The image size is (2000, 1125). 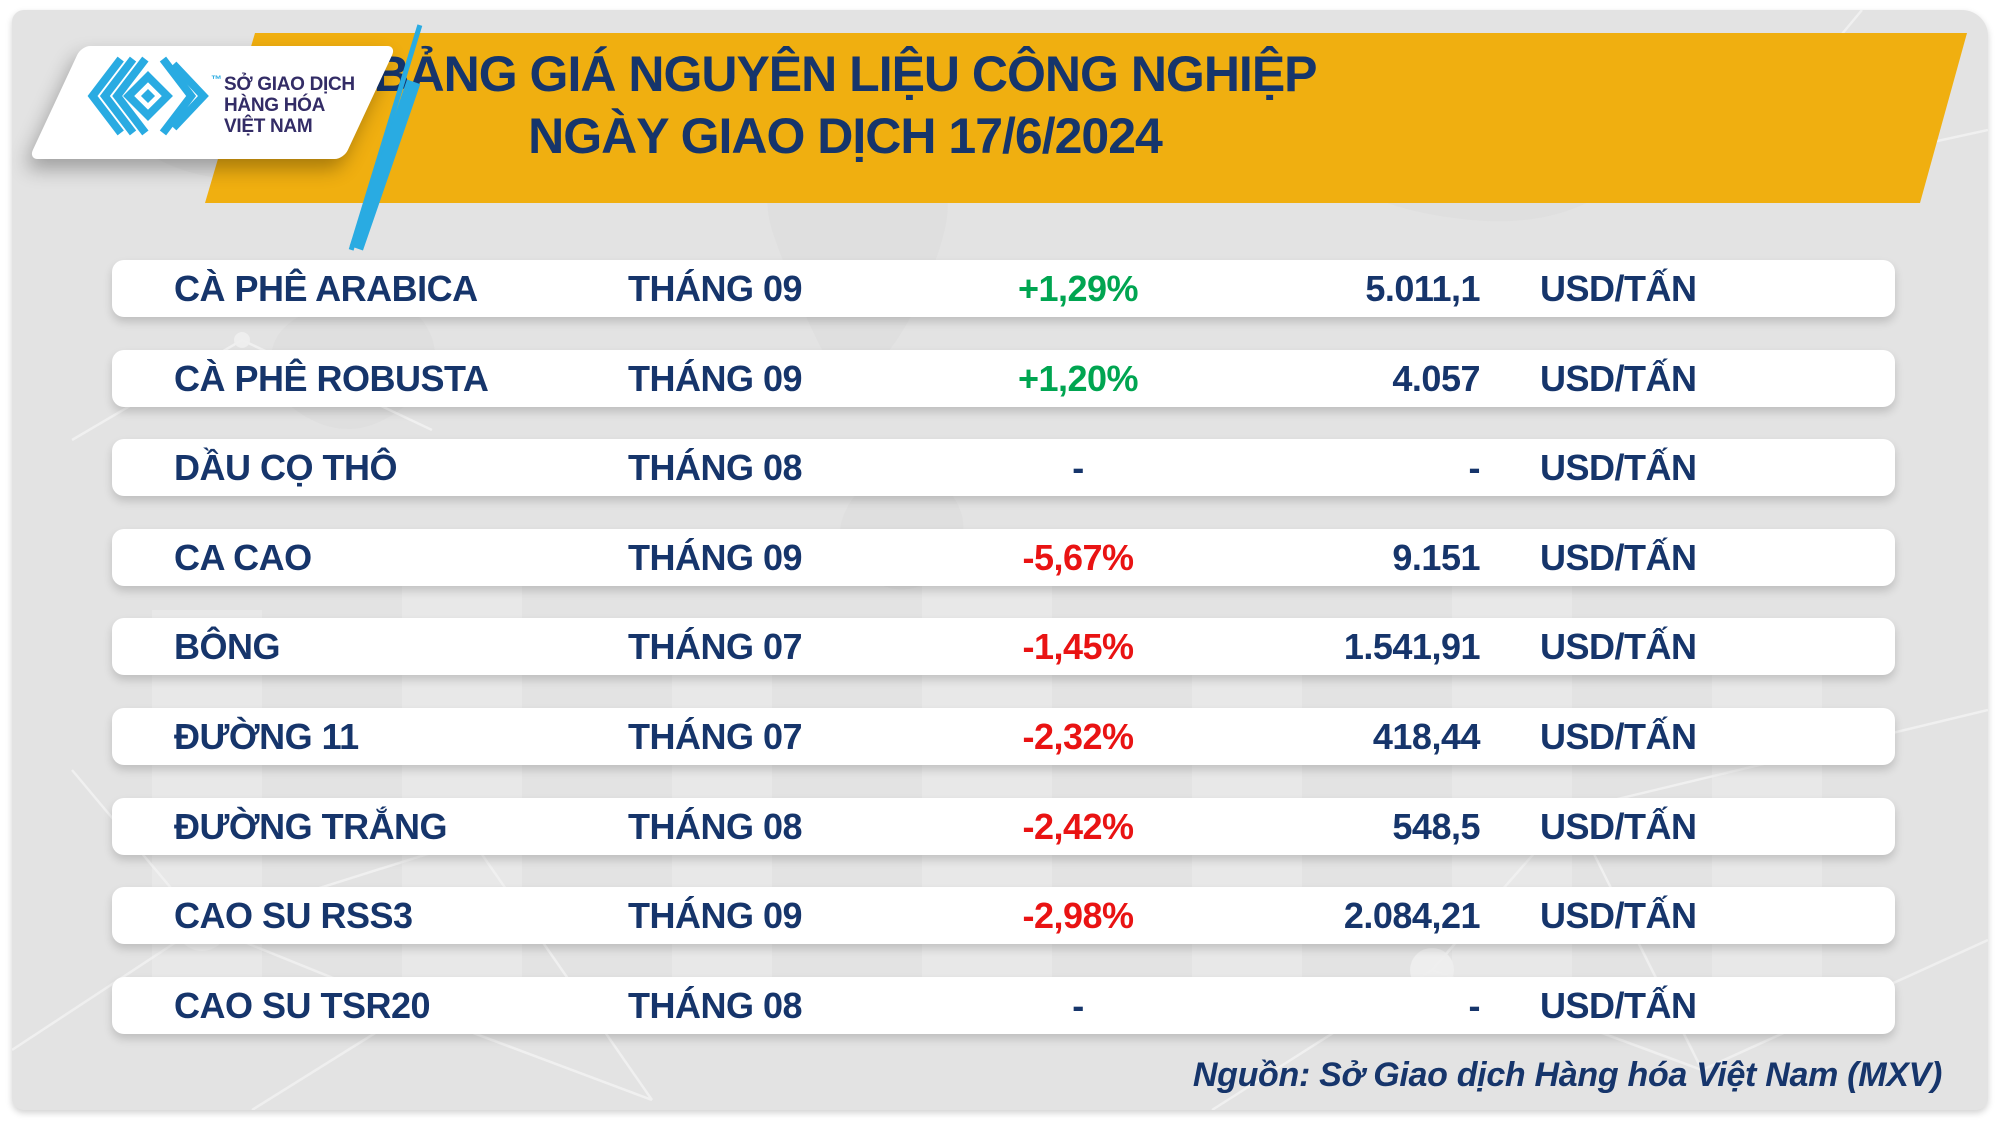 What do you see at coordinates (331, 378) in the screenshot?
I see `commodity-name: CÀ PHÊ ROBUSTA` at bounding box center [331, 378].